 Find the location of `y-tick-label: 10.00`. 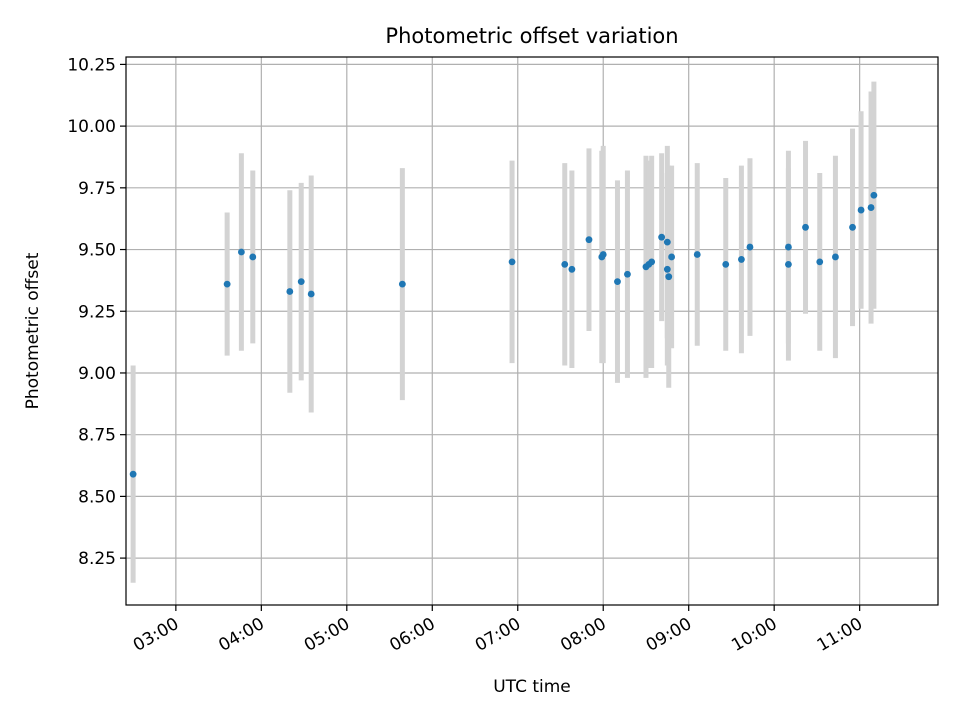

y-tick-label: 10.00 is located at coordinates (91, 127).